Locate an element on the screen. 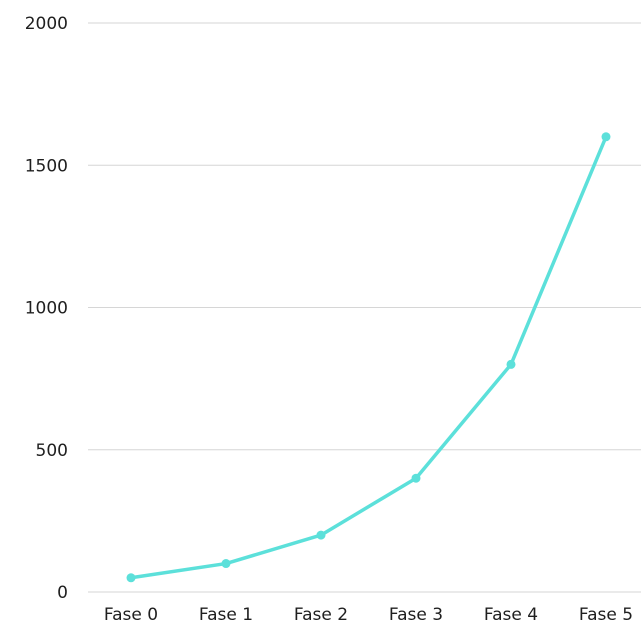  y-tick-label: 0 is located at coordinates (62, 593).